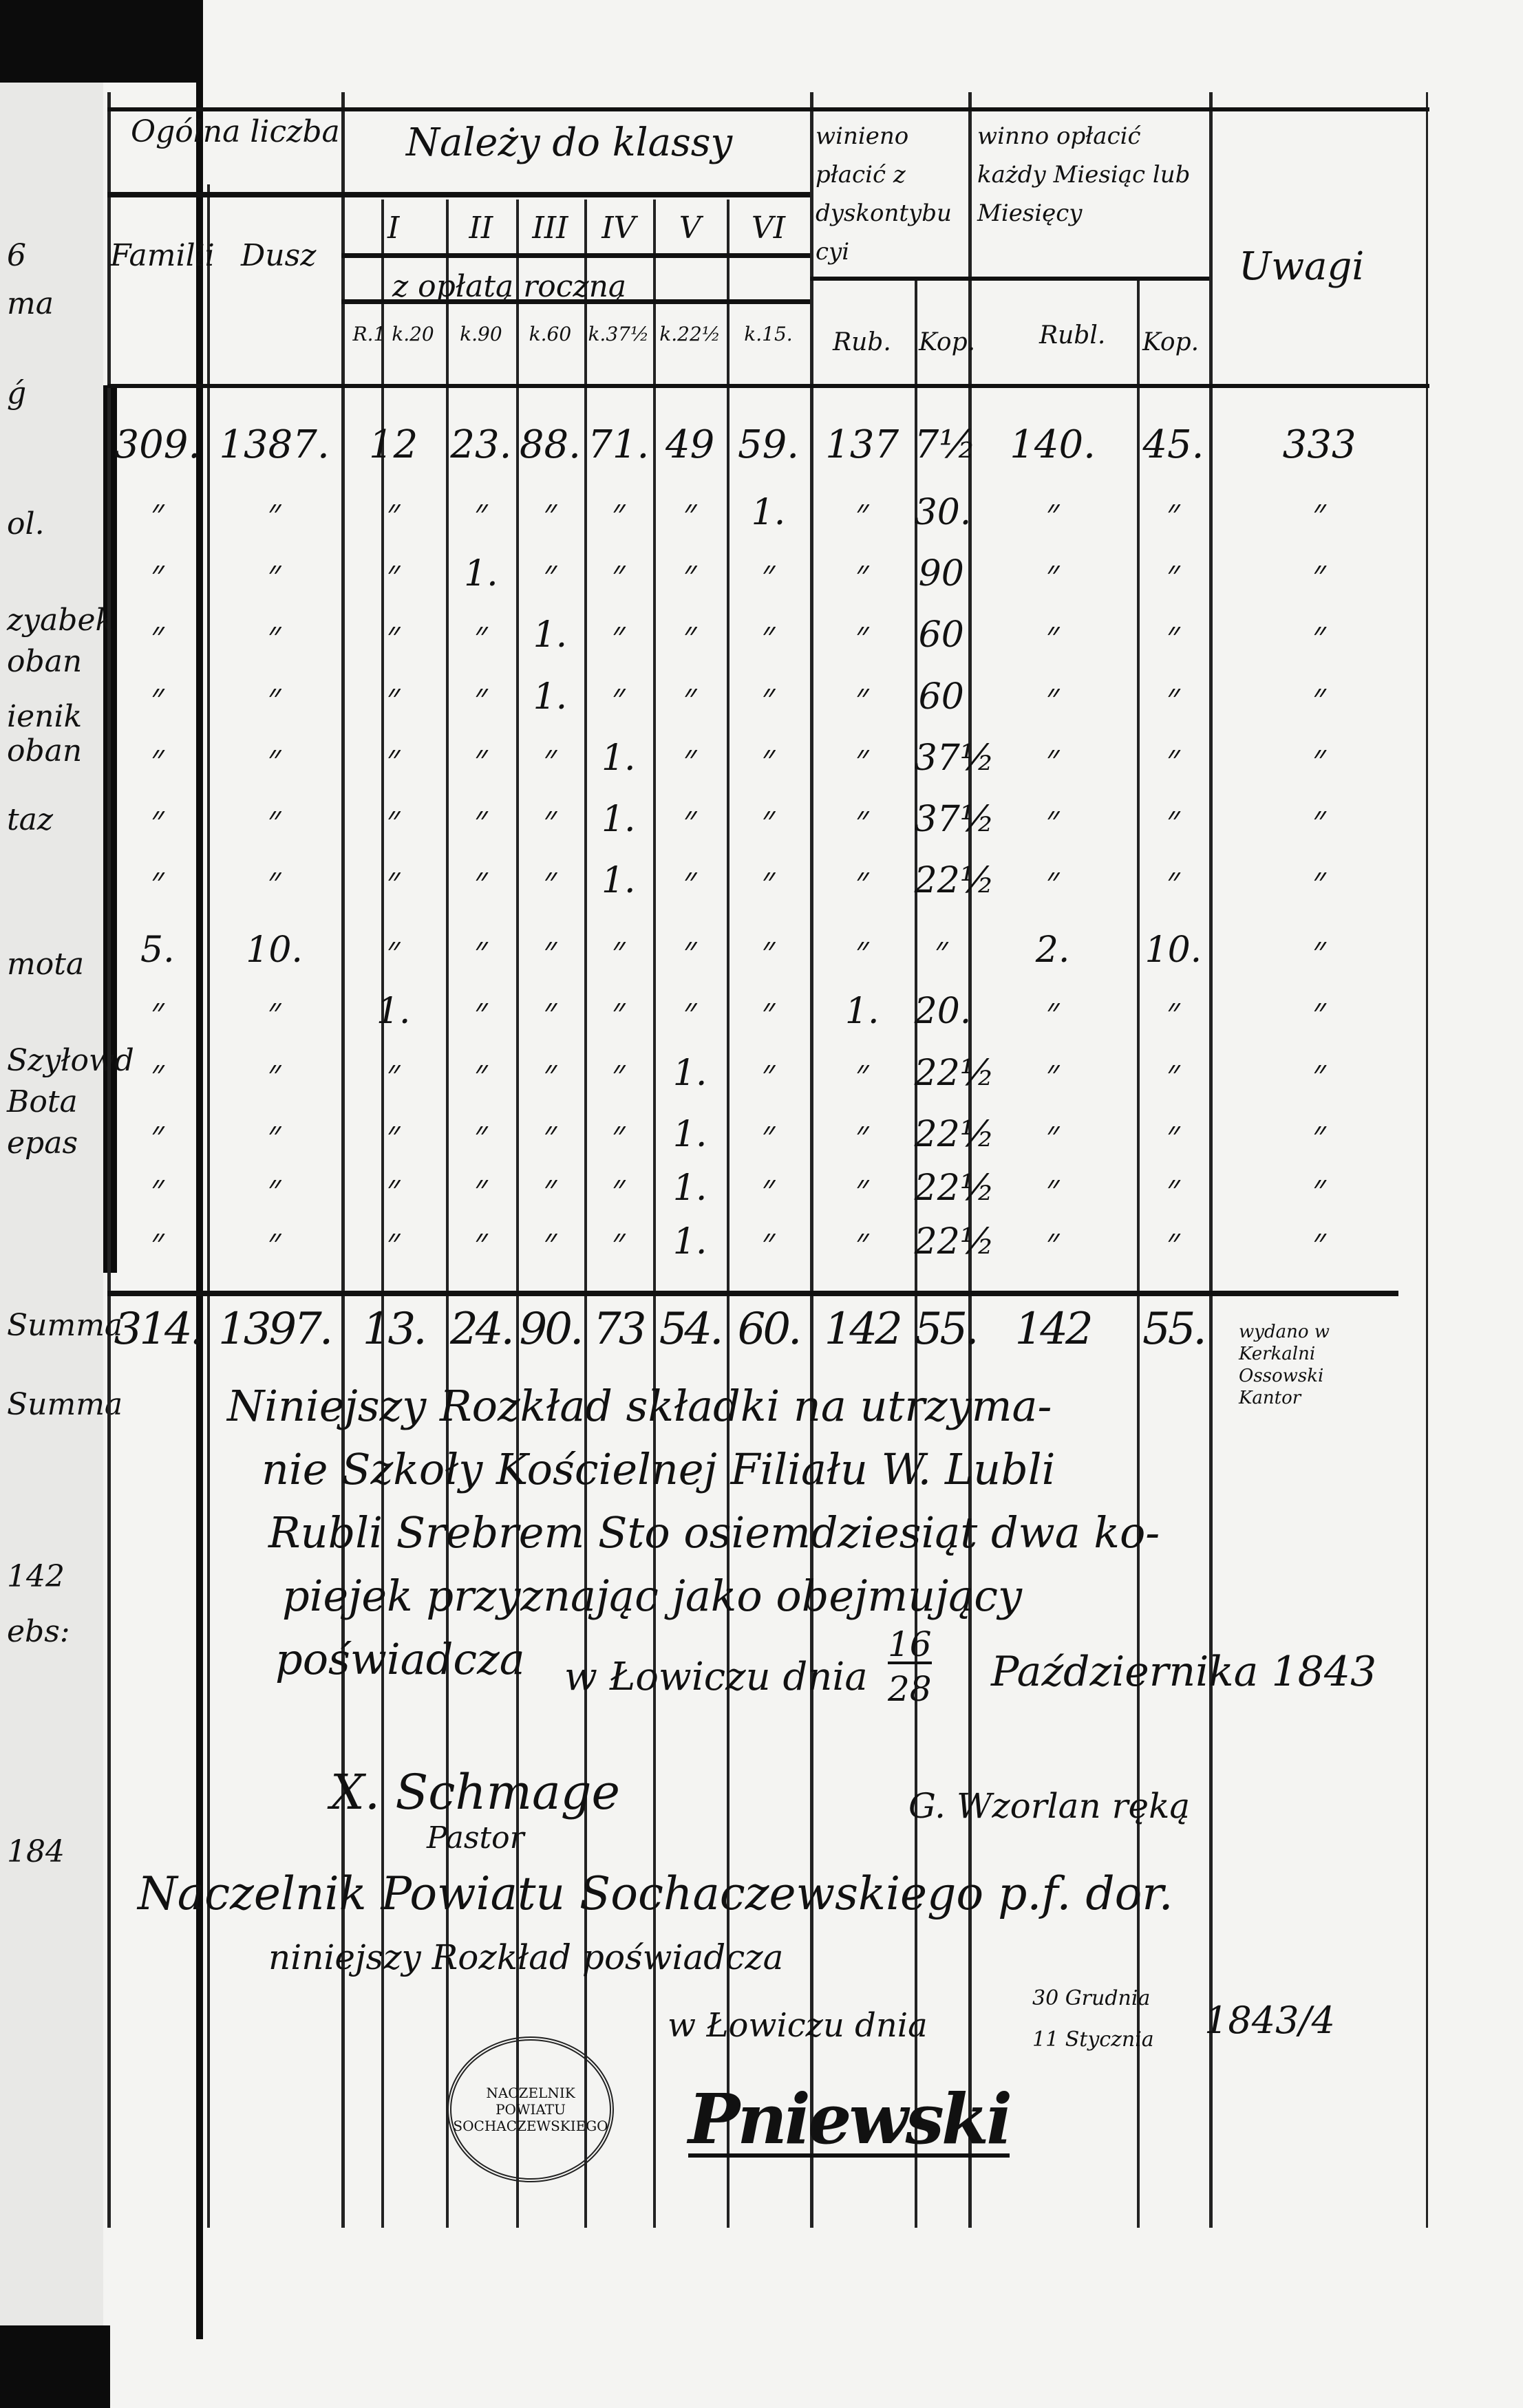  Describe the element at coordinates (941, 573) in the screenshot. I see `table-cell: 90` at that location.